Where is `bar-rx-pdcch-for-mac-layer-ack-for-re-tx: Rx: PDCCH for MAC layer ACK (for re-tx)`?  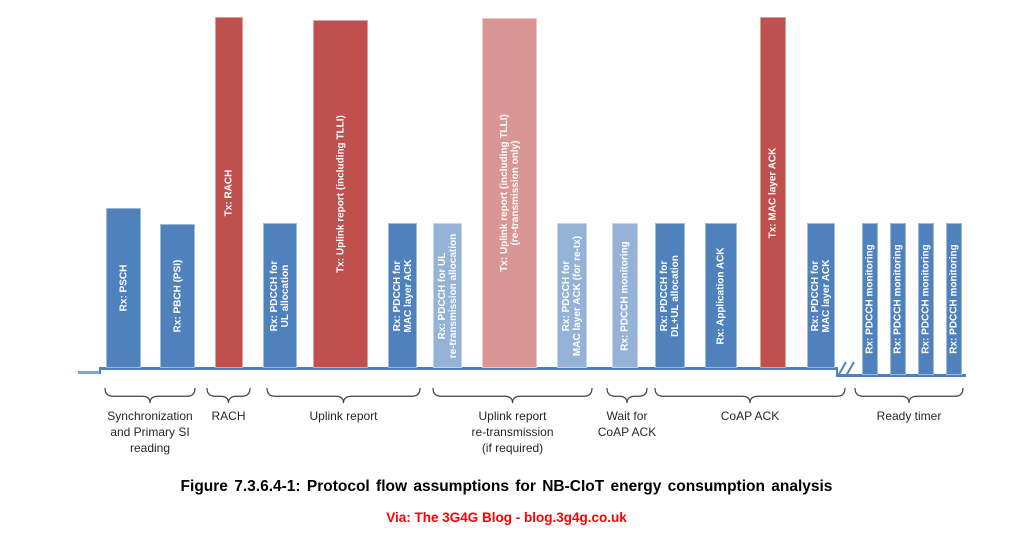
bar-rx-pdcch-for-mac-layer-ack-for-re-tx: Rx: PDCCH for MAC layer ACK (for re-tx) is located at coordinates (572, 295).